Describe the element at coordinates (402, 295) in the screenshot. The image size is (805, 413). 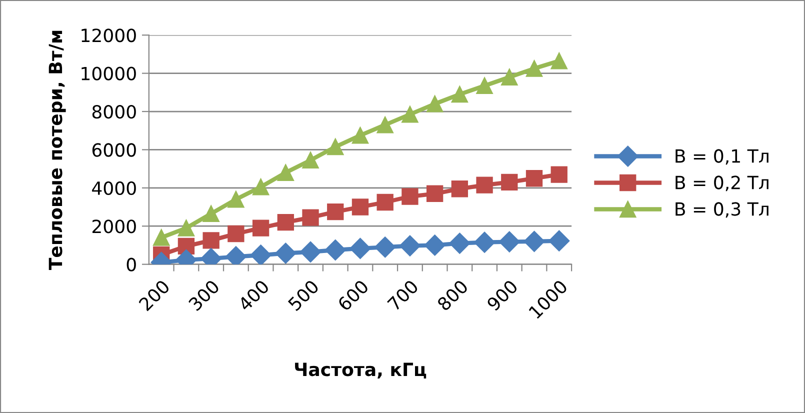
I see `x-tick-label: 700` at that location.